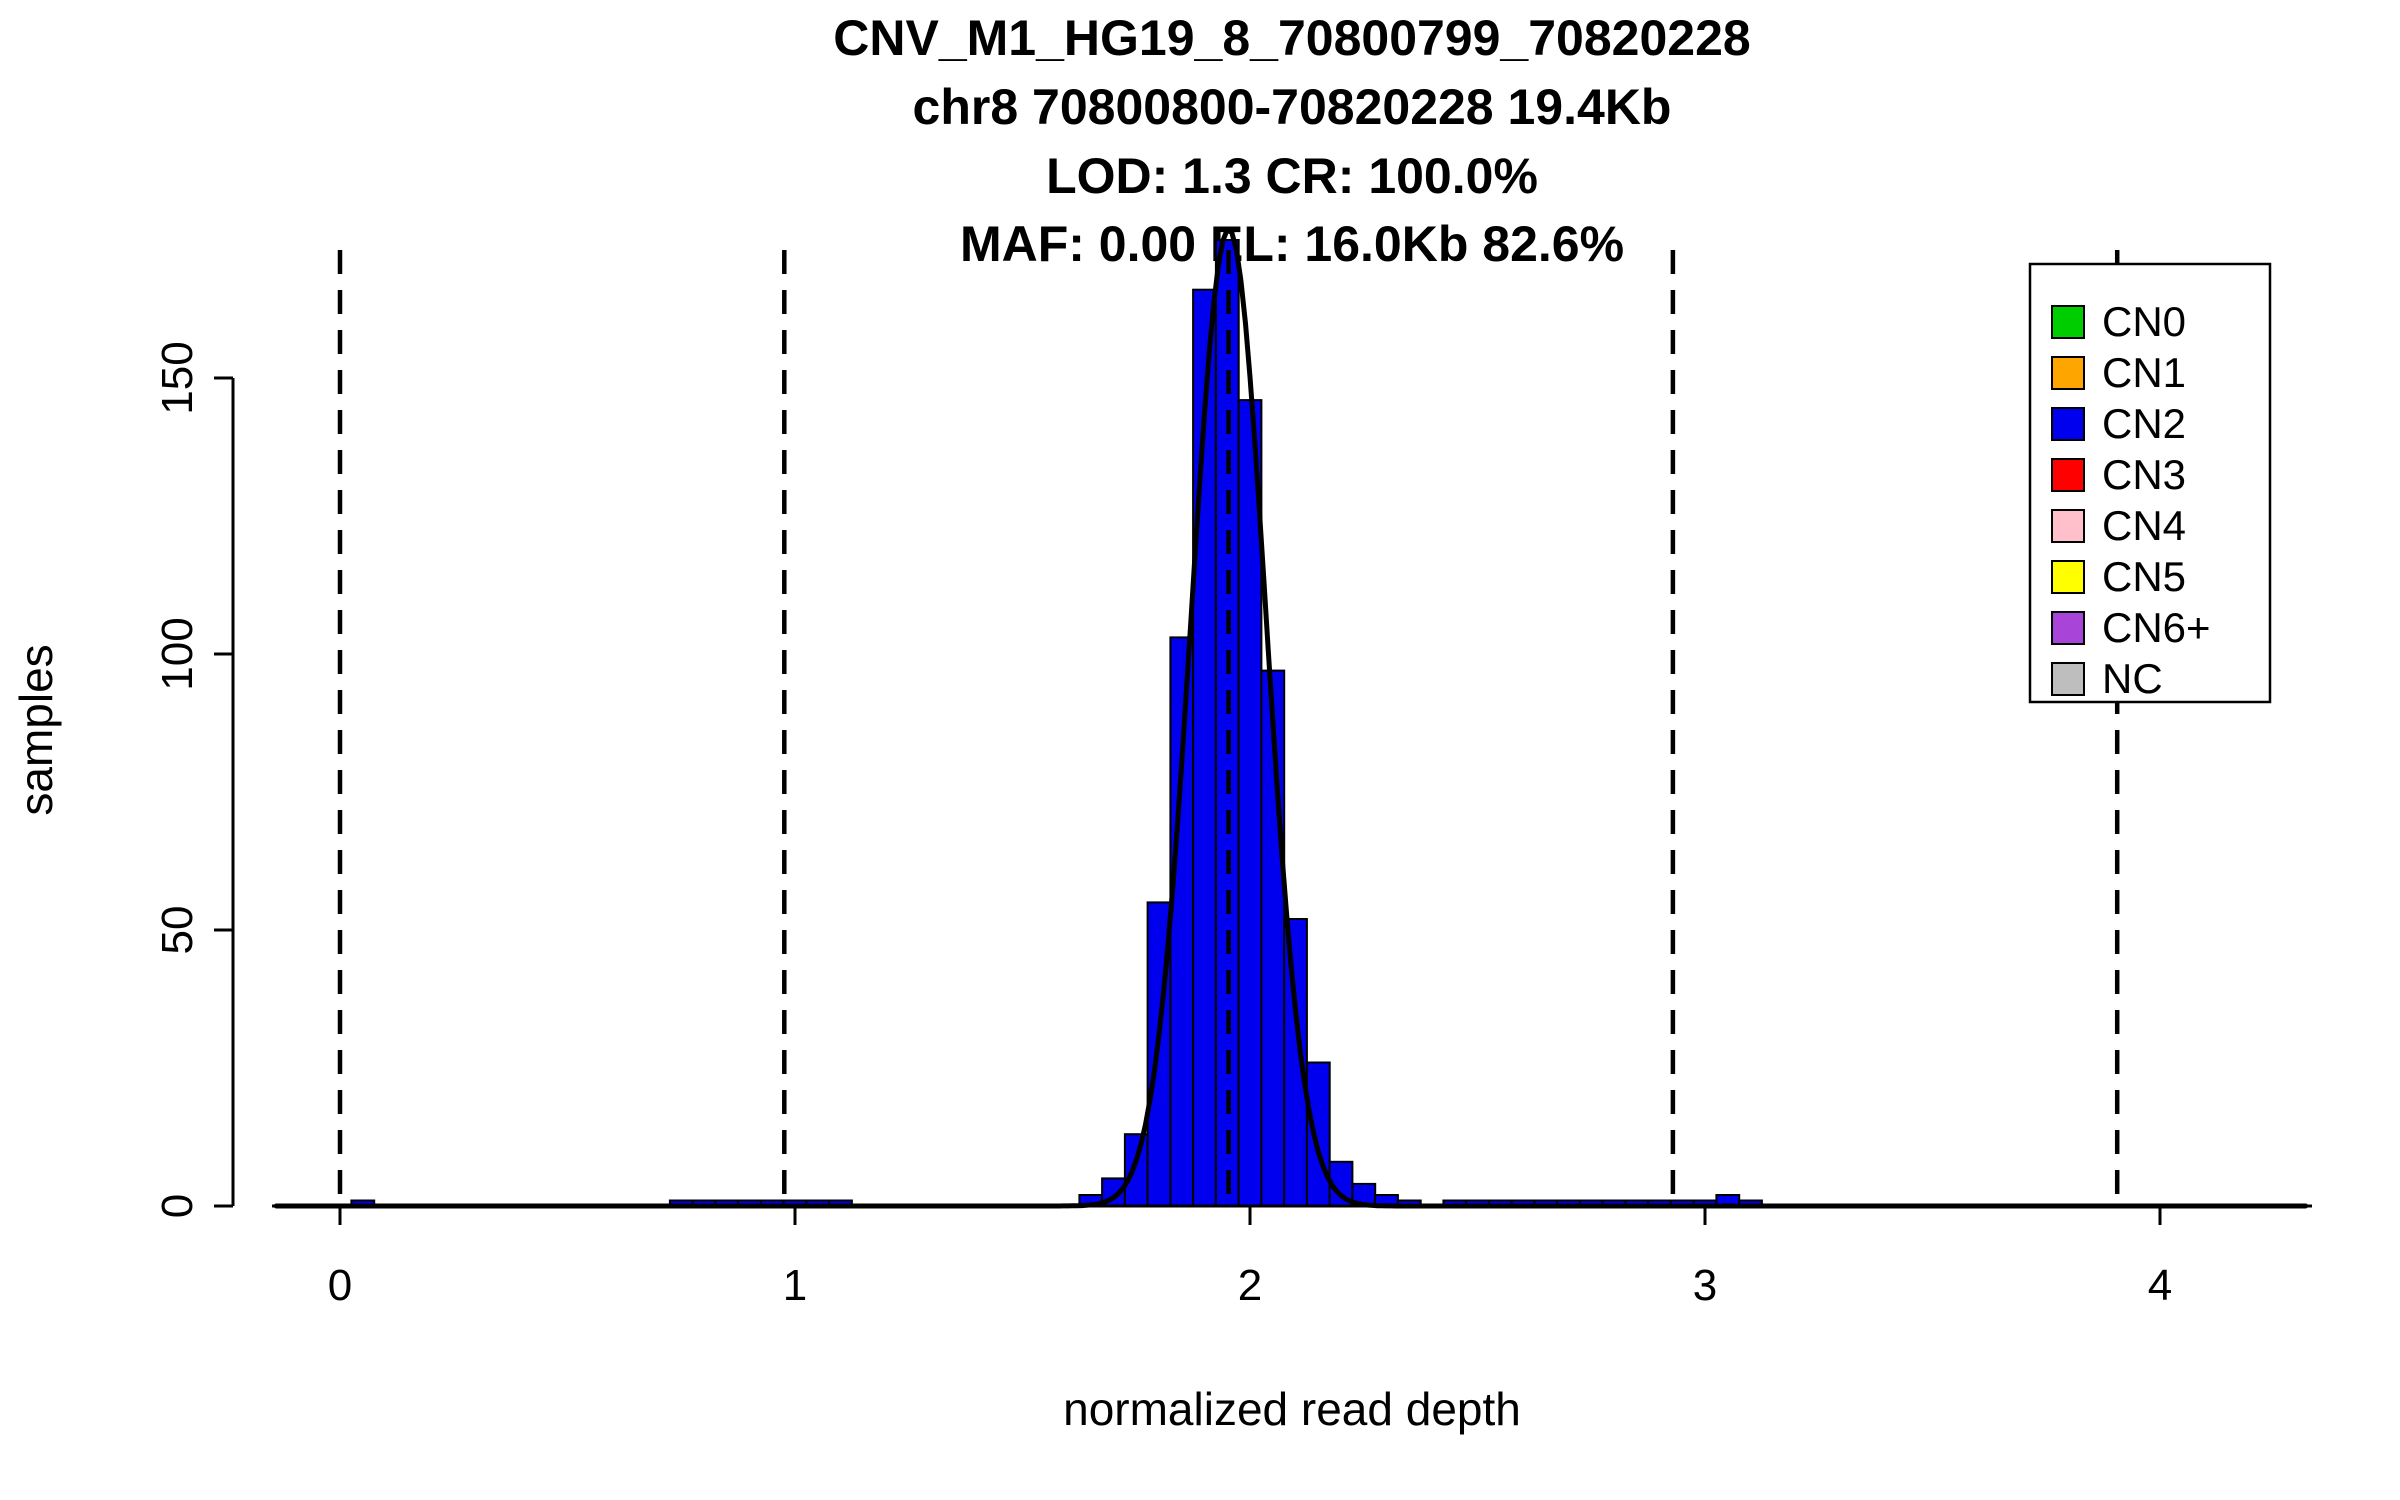 This screenshot has height=1500, width=2400. What do you see at coordinates (2068, 577) in the screenshot?
I see `legend-swatch-cn5` at bounding box center [2068, 577].